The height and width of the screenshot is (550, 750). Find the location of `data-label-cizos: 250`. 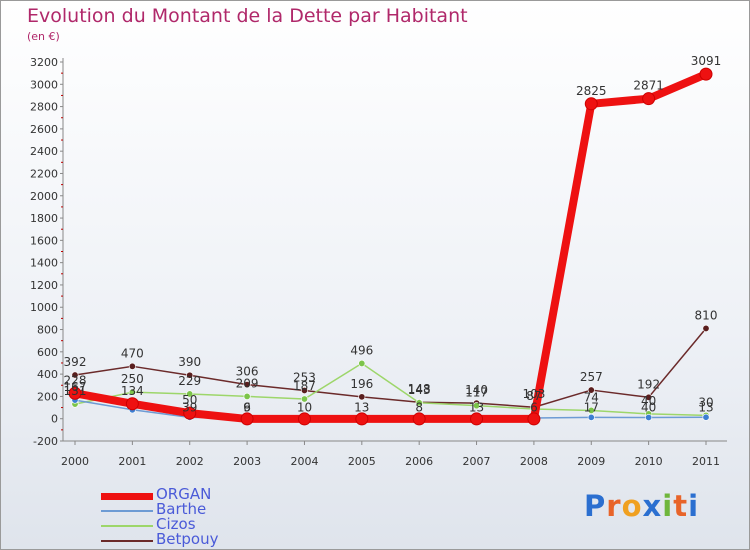

data-label-cizos: 250 is located at coordinates (132, 379).